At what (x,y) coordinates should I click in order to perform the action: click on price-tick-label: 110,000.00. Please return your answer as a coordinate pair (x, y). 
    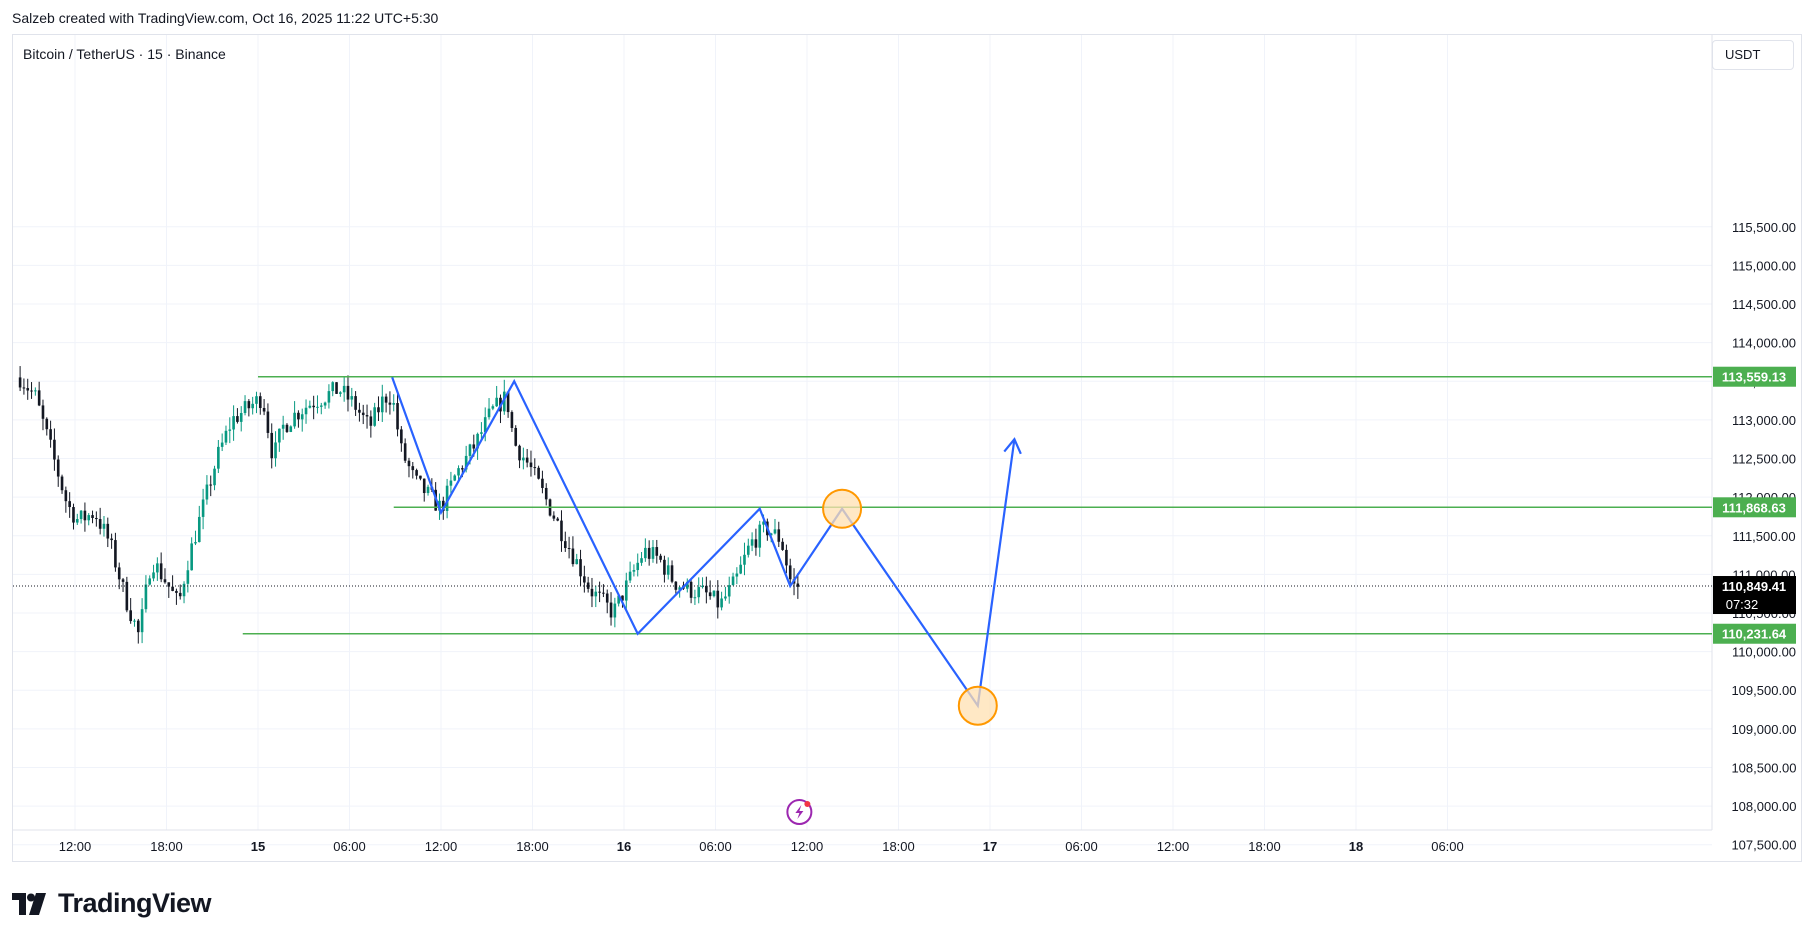
    Looking at the image, I should click on (1764, 652).